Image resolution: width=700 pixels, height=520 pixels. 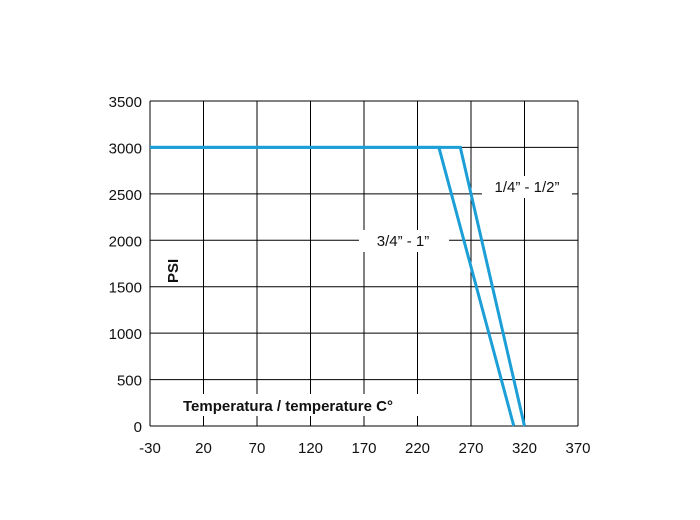 What do you see at coordinates (363, 448) in the screenshot?
I see `x-tick-label: 170` at bounding box center [363, 448].